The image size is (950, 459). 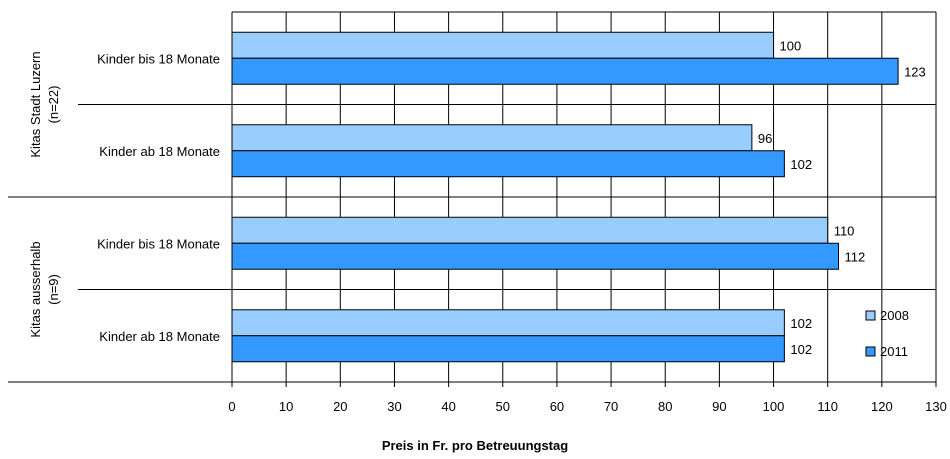 What do you see at coordinates (53, 289) in the screenshot?
I see `group-sublabel: (n=9)` at bounding box center [53, 289].